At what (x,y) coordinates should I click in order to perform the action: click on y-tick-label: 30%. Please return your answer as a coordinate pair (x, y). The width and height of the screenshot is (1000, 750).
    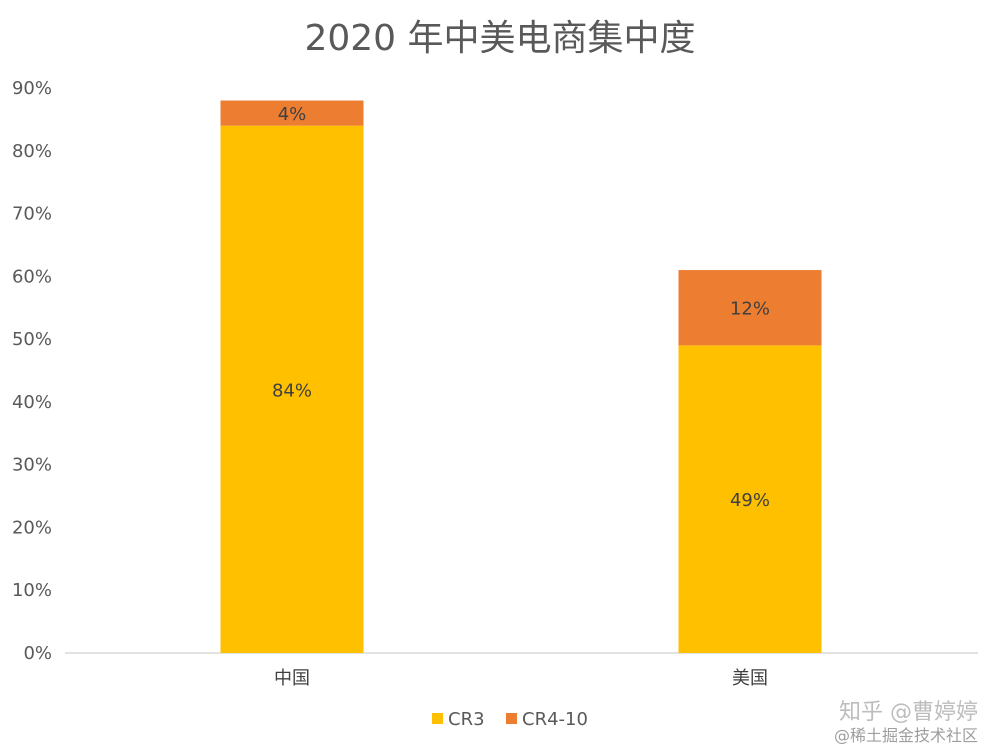
    Looking at the image, I should click on (32, 465).